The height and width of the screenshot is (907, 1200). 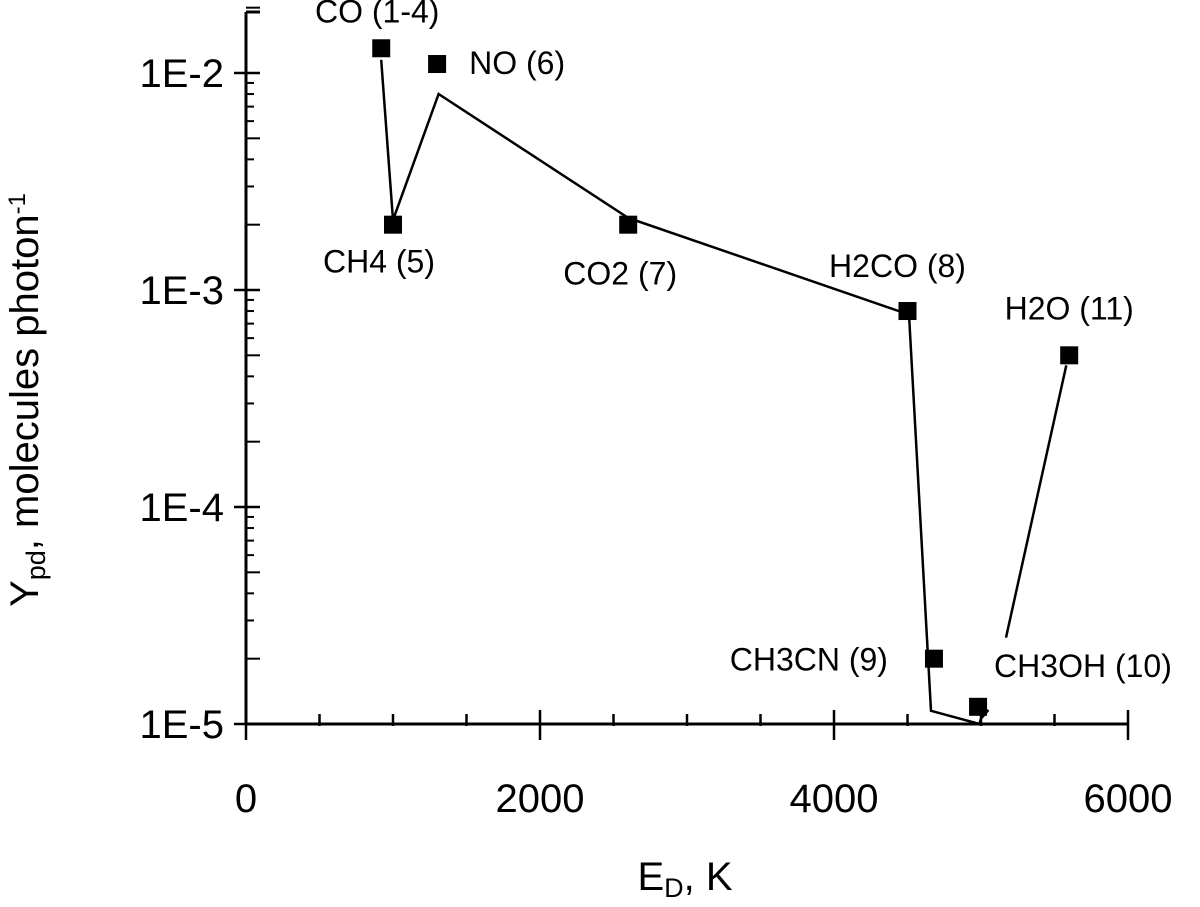 I want to click on point-label: CH3OH (10), so click(x=1083, y=666).